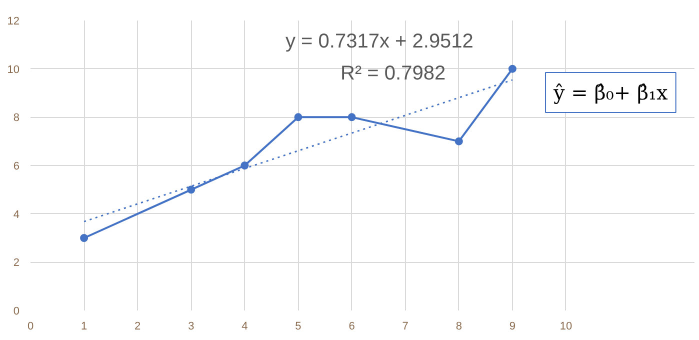 The height and width of the screenshot is (340, 699). I want to click on x-tick-label: 1, so click(84, 326).